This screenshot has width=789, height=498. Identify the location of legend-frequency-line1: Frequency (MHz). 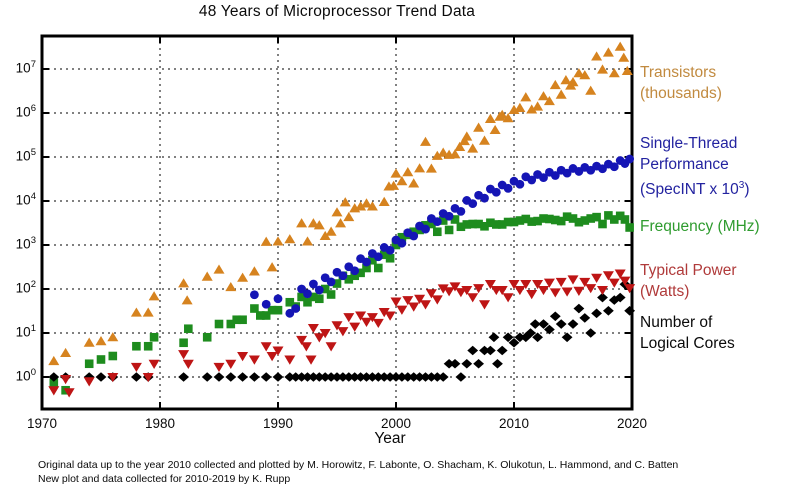
(700, 226).